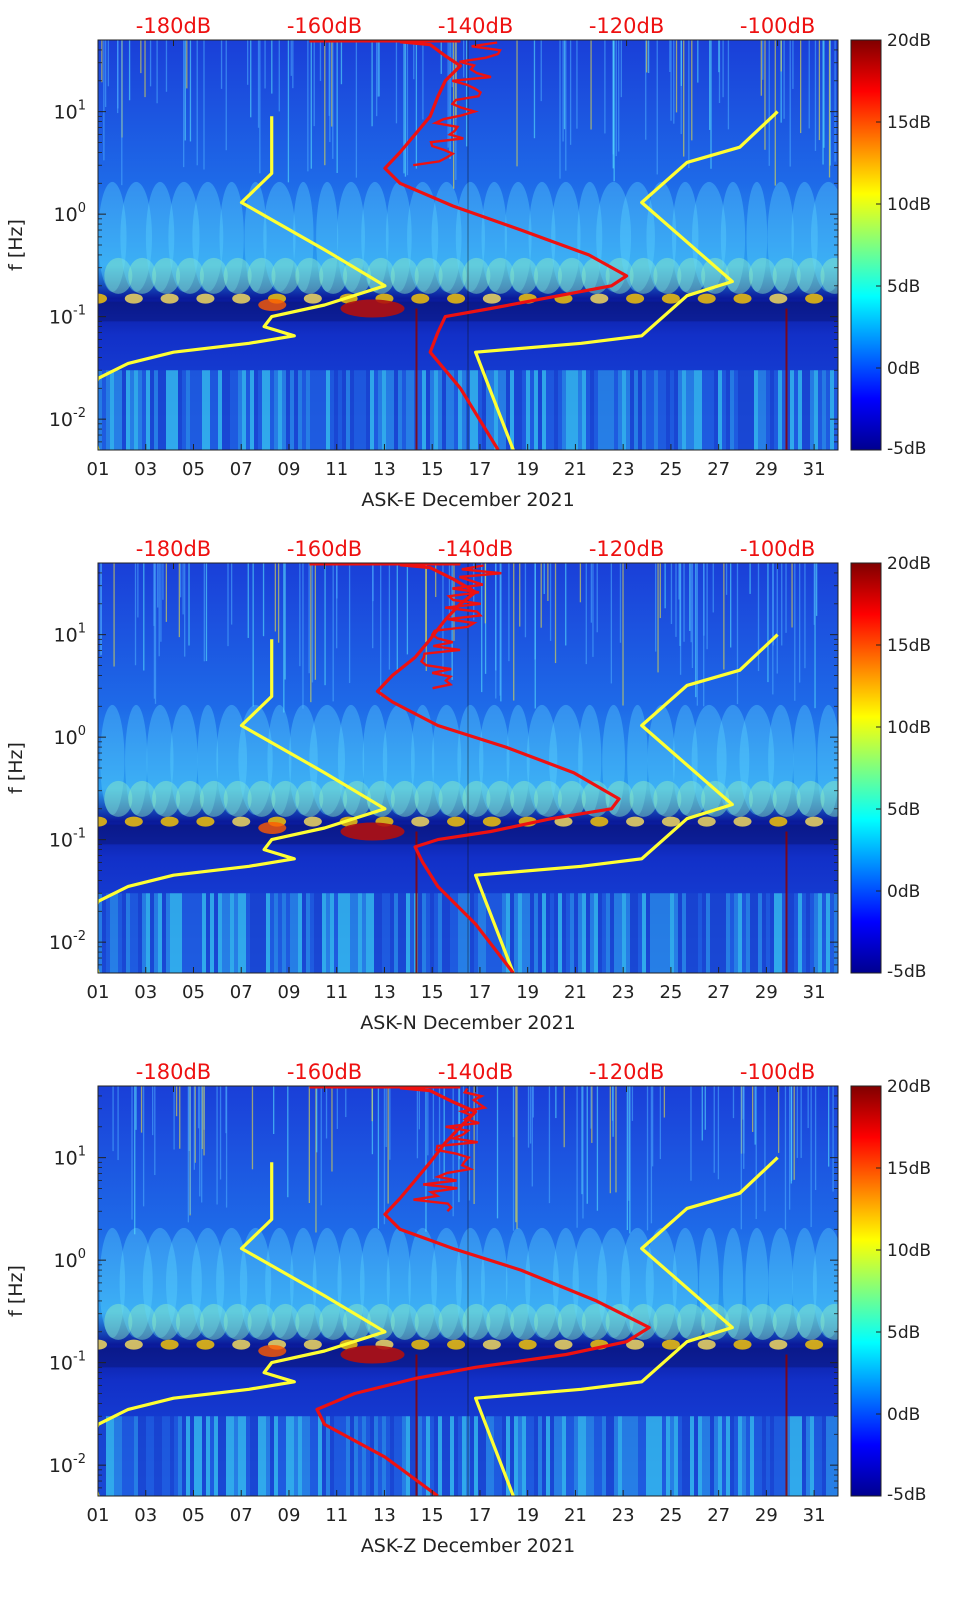 The width and height of the screenshot is (962, 1599). Describe the element at coordinates (432, 992) in the screenshot. I see `x-tick-label: 15` at that location.